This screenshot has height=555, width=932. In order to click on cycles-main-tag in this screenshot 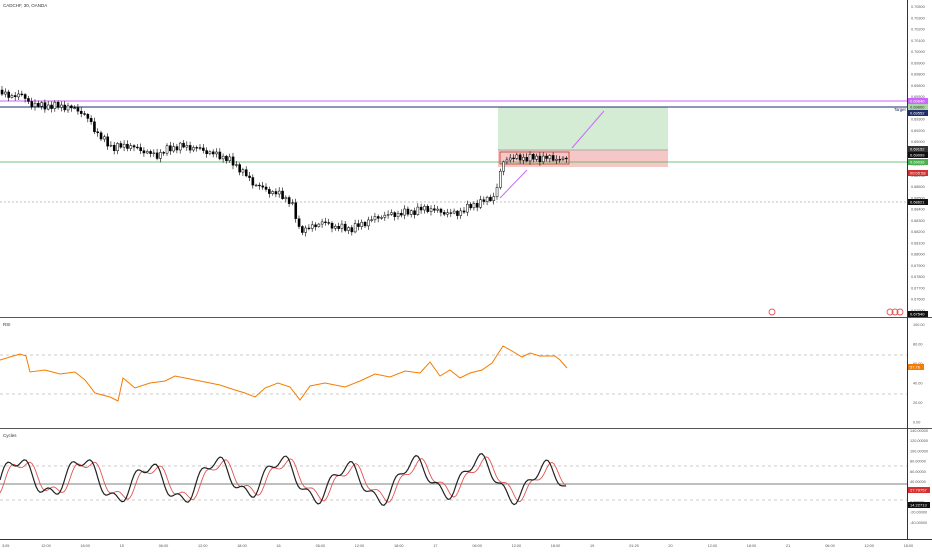, I will do `click(919, 505)`.